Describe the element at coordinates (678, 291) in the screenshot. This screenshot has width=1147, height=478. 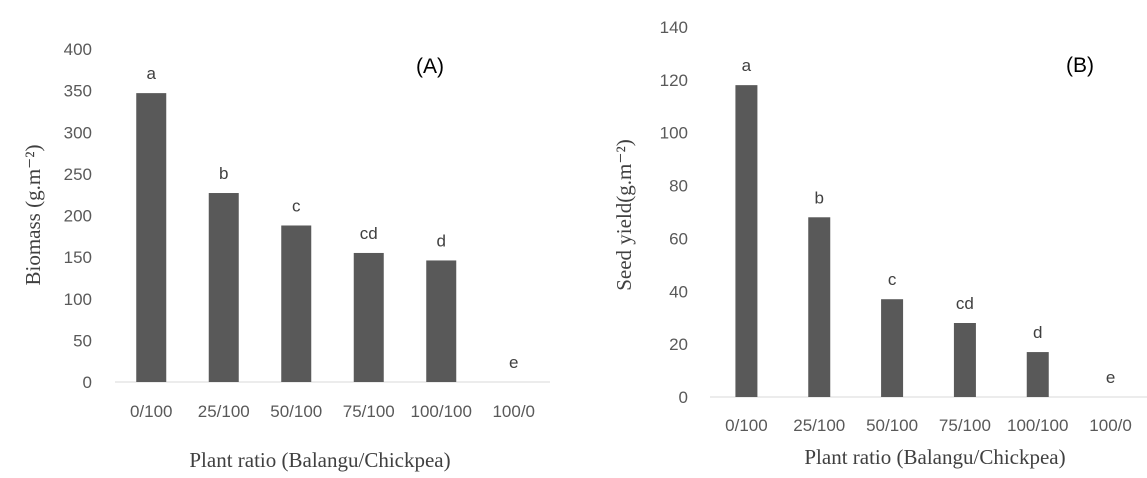
I see `y-tick-label: 40` at that location.